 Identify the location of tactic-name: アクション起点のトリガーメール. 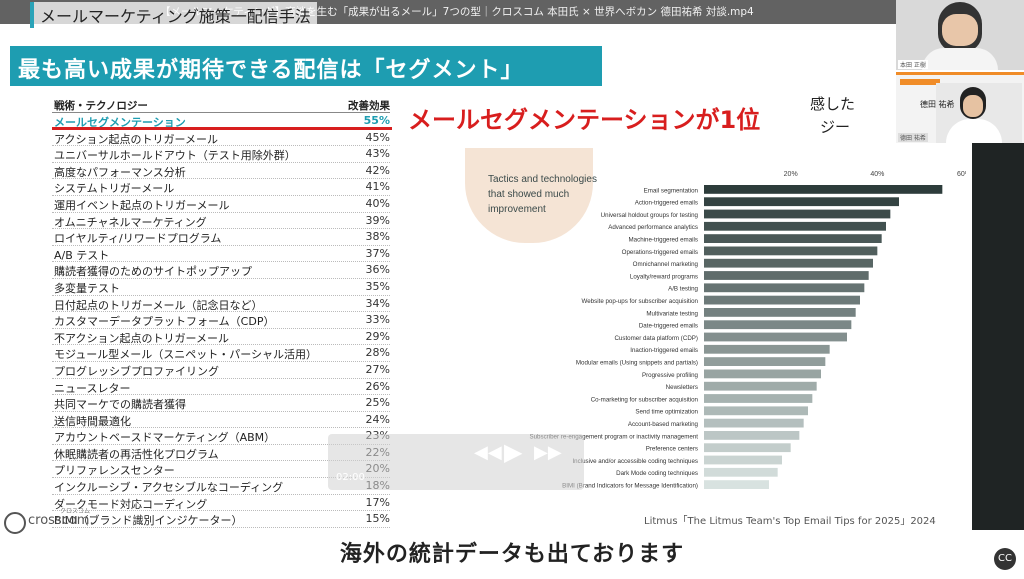
(136, 139).